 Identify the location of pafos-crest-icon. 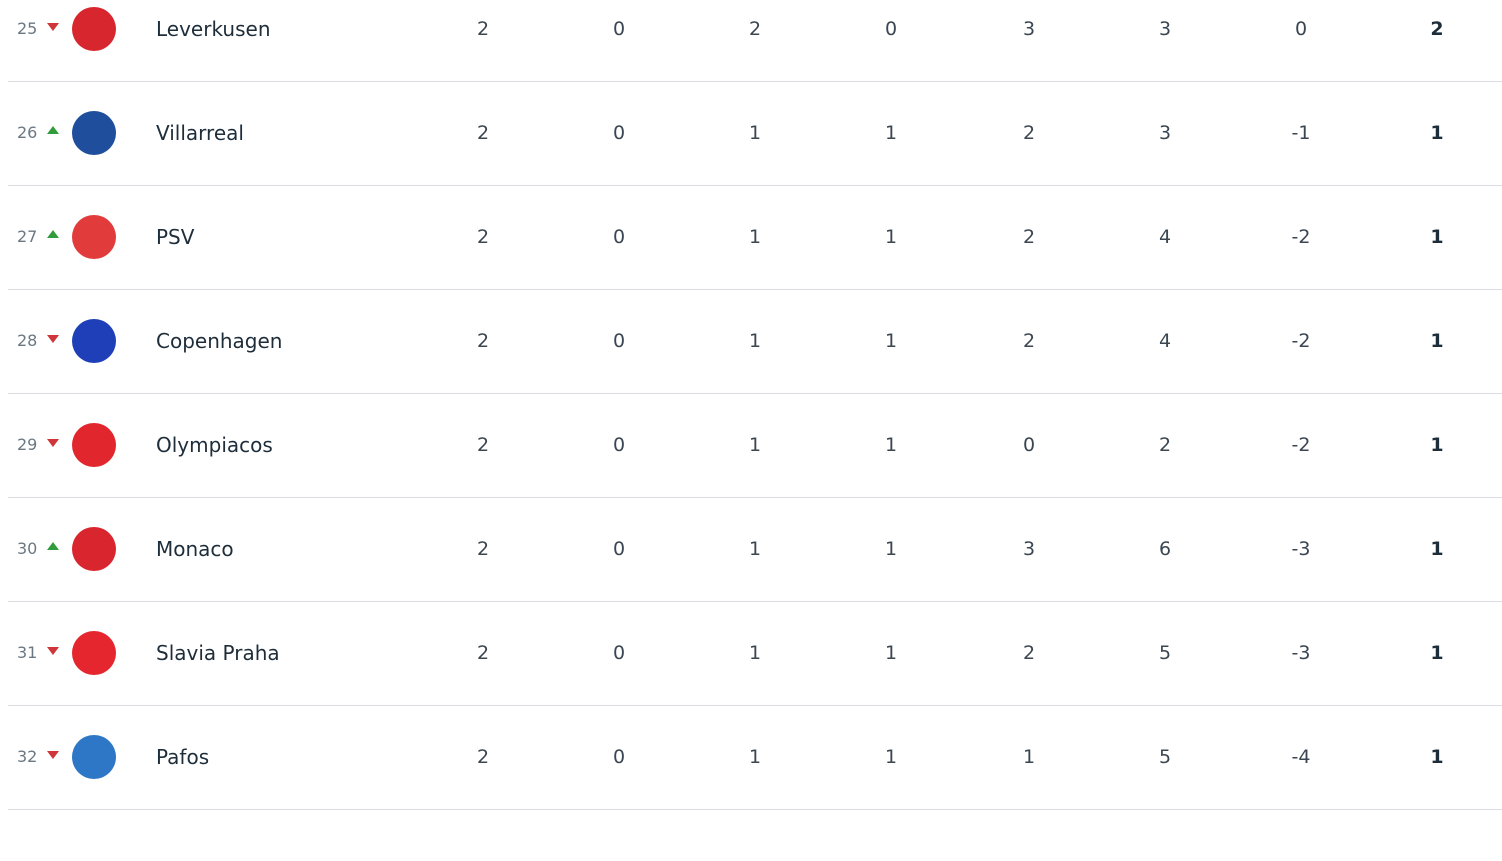
(94, 757).